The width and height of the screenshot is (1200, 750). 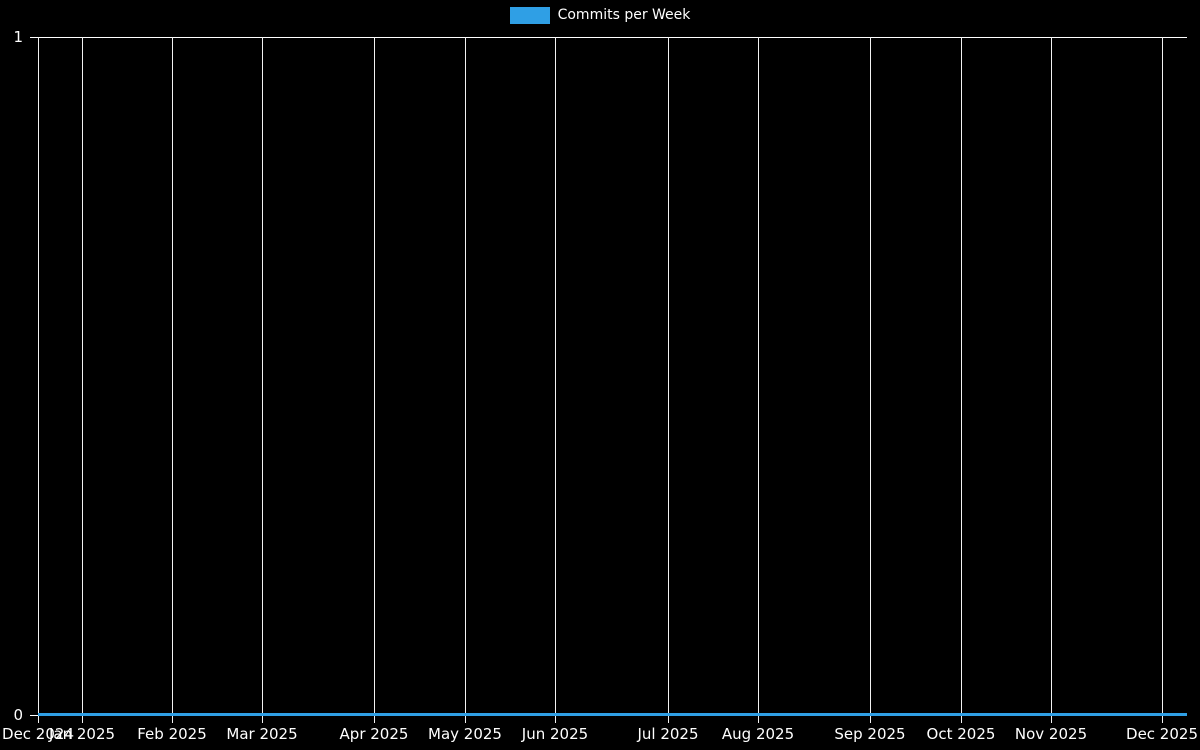 What do you see at coordinates (18, 37) in the screenshot?
I see `y-tick-label-max: 1` at bounding box center [18, 37].